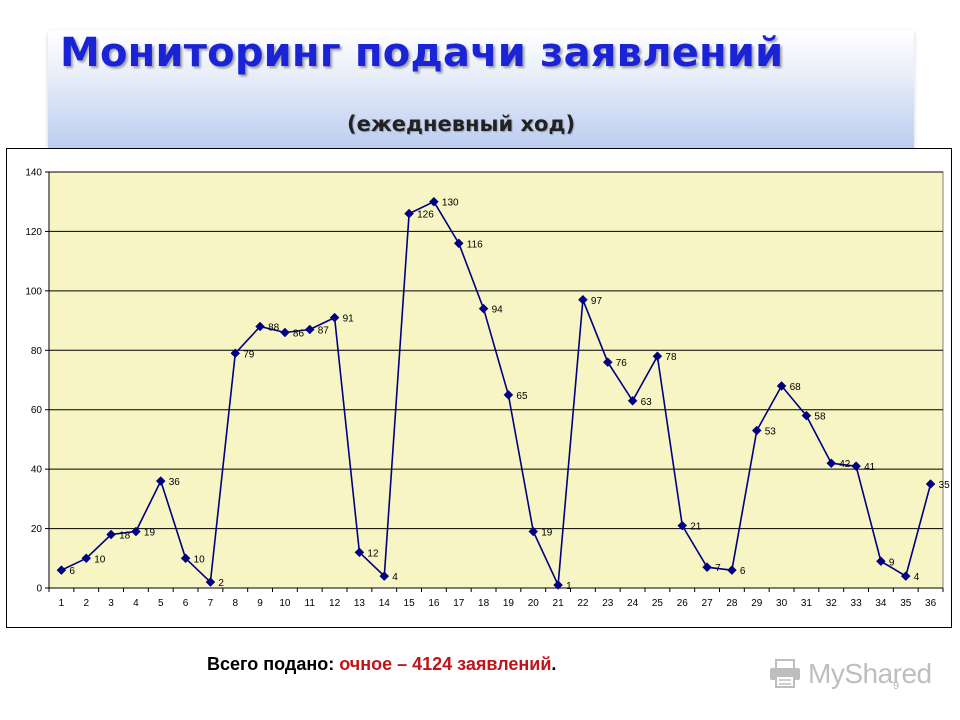 The height and width of the screenshot is (720, 960). What do you see at coordinates (633, 603) in the screenshot?
I see `x-tick-label: 24` at bounding box center [633, 603].